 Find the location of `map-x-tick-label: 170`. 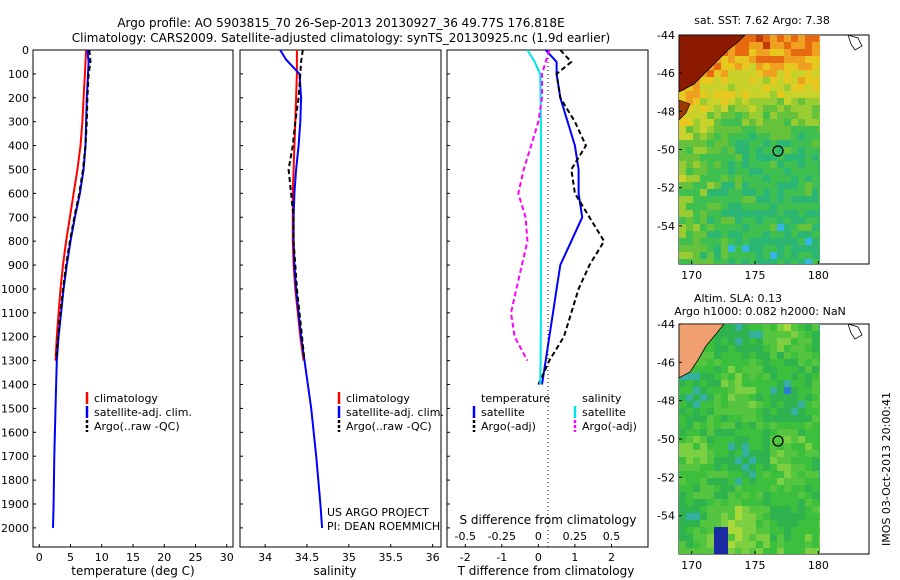

map-x-tick-label: 170 is located at coordinates (691, 565).